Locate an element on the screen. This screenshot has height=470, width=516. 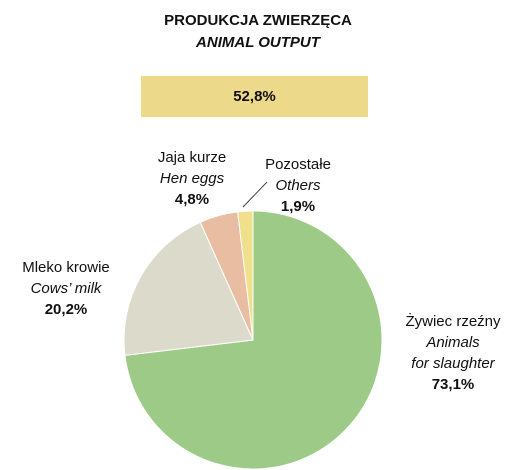
chart-title: PRODUKCJA ZWIERZĘCA is located at coordinates (258, 20).